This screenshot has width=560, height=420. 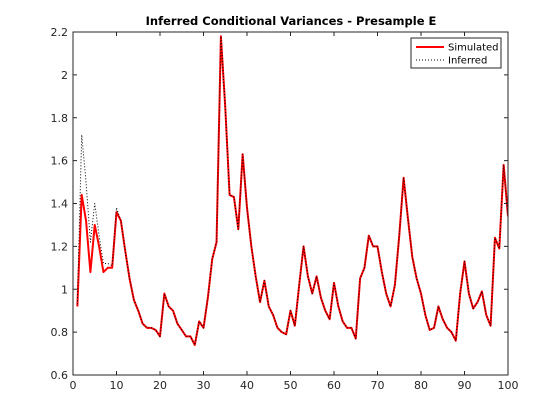 I want to click on legend: Simulated Inferred, so click(x=456, y=53).